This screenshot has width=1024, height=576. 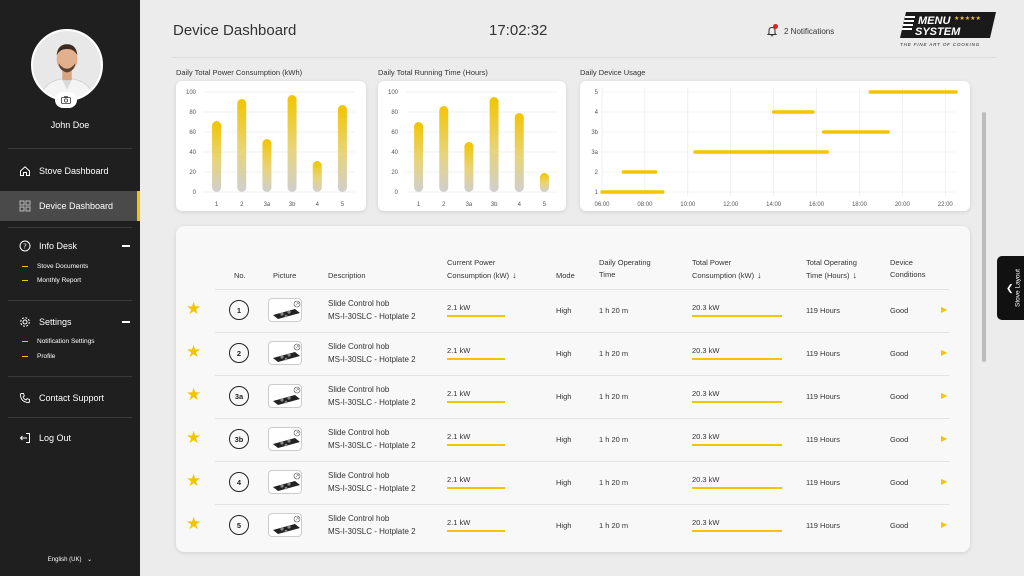 What do you see at coordinates (51, 280) in the screenshot?
I see `nav-monthly-report: Monthly Report` at bounding box center [51, 280].